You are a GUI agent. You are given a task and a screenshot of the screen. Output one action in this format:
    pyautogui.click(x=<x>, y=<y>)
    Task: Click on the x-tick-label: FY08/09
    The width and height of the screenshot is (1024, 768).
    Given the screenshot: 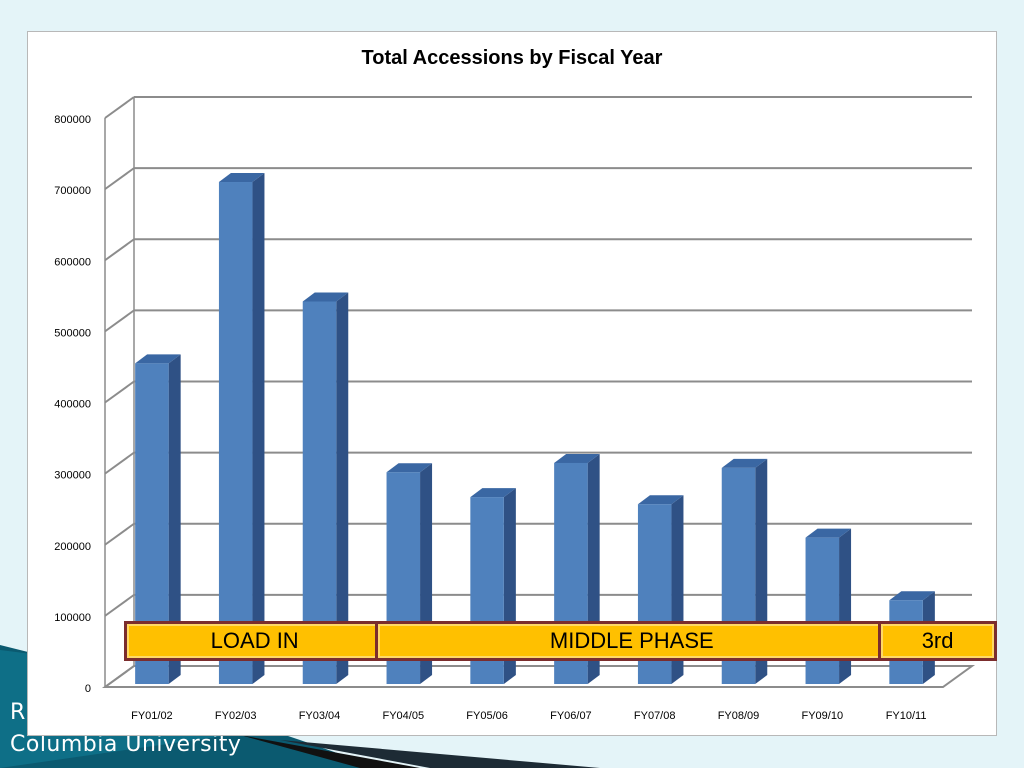 What is the action you would take?
    pyautogui.click(x=739, y=716)
    